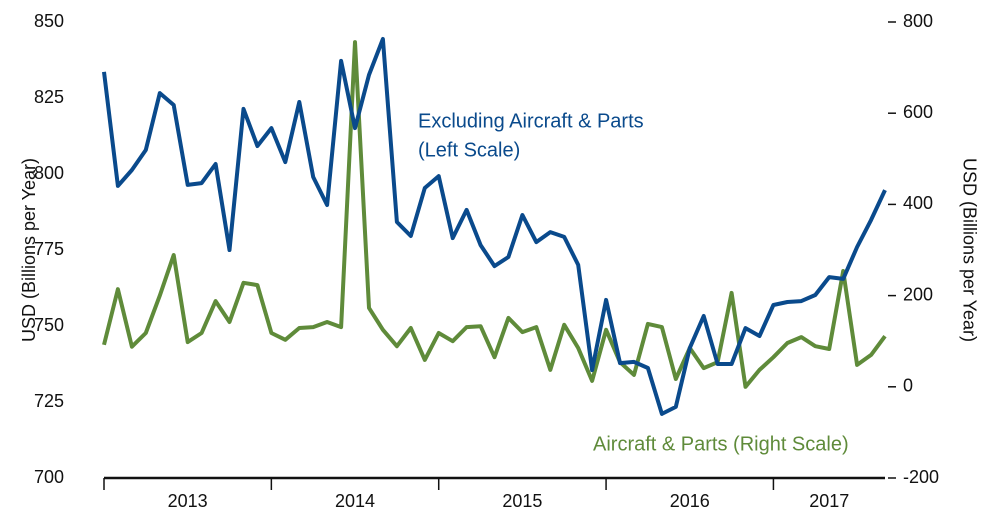  I want to click on x-tick-label: 2015, so click(522, 501).